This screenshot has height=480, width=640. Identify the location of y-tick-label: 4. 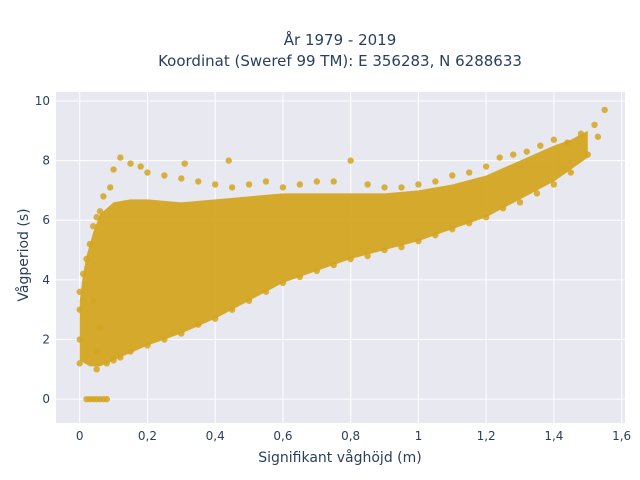
(46, 280).